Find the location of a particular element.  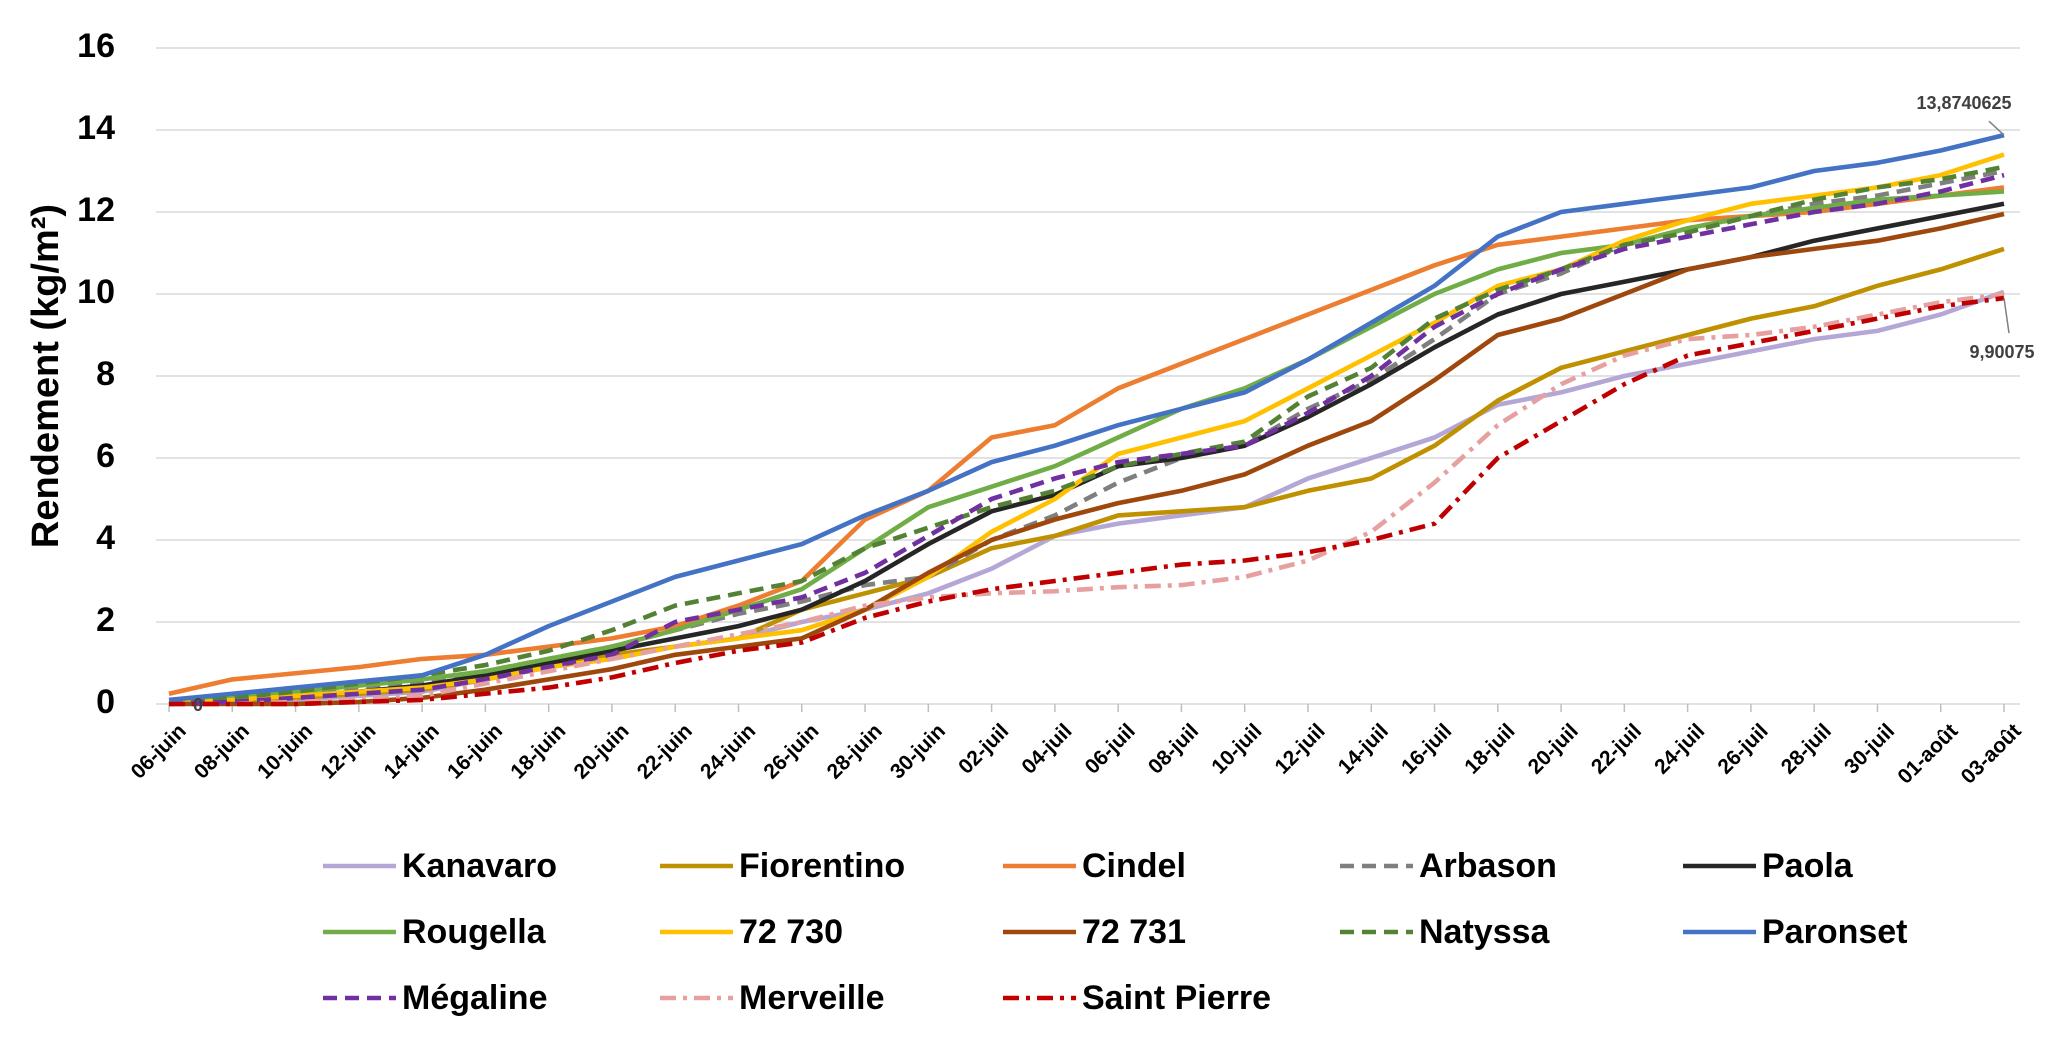

legend-label: Rougella is located at coordinates (474, 932).